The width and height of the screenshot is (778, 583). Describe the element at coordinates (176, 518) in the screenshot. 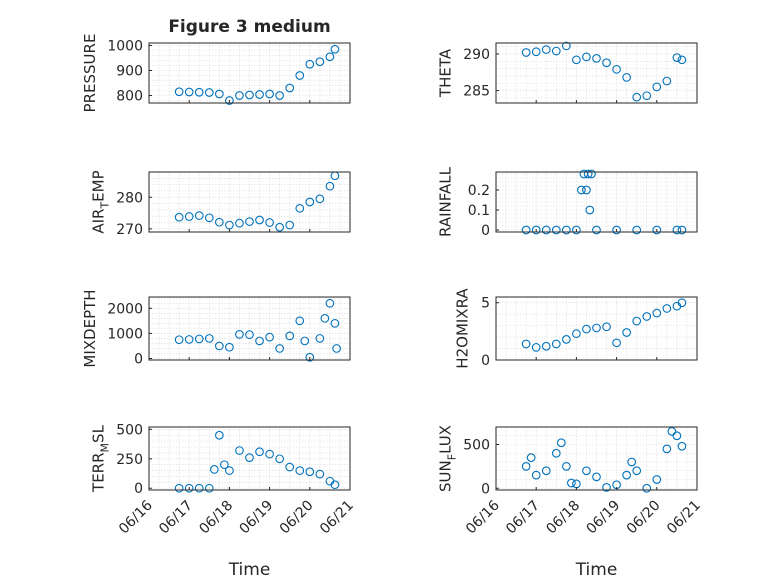

I see `x-tick-label: 06/17` at that location.